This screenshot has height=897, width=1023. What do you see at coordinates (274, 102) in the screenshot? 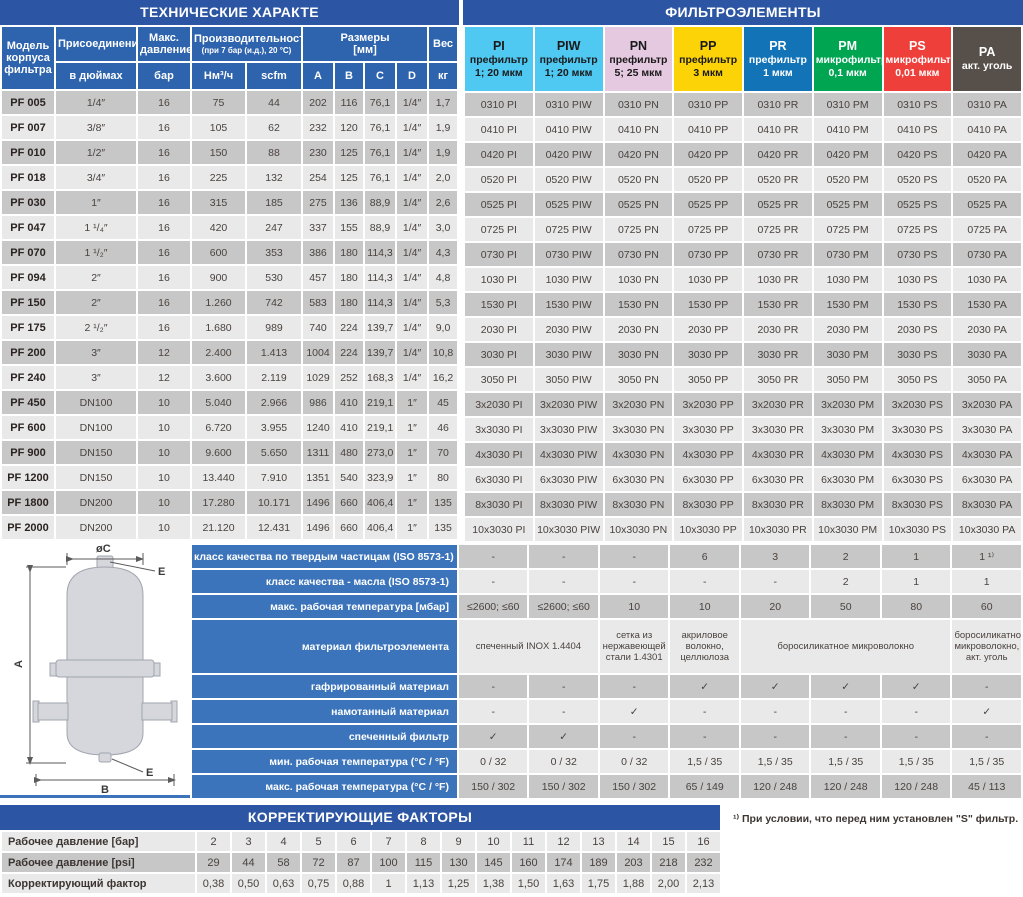
I see `tech-value: 44` at bounding box center [274, 102].